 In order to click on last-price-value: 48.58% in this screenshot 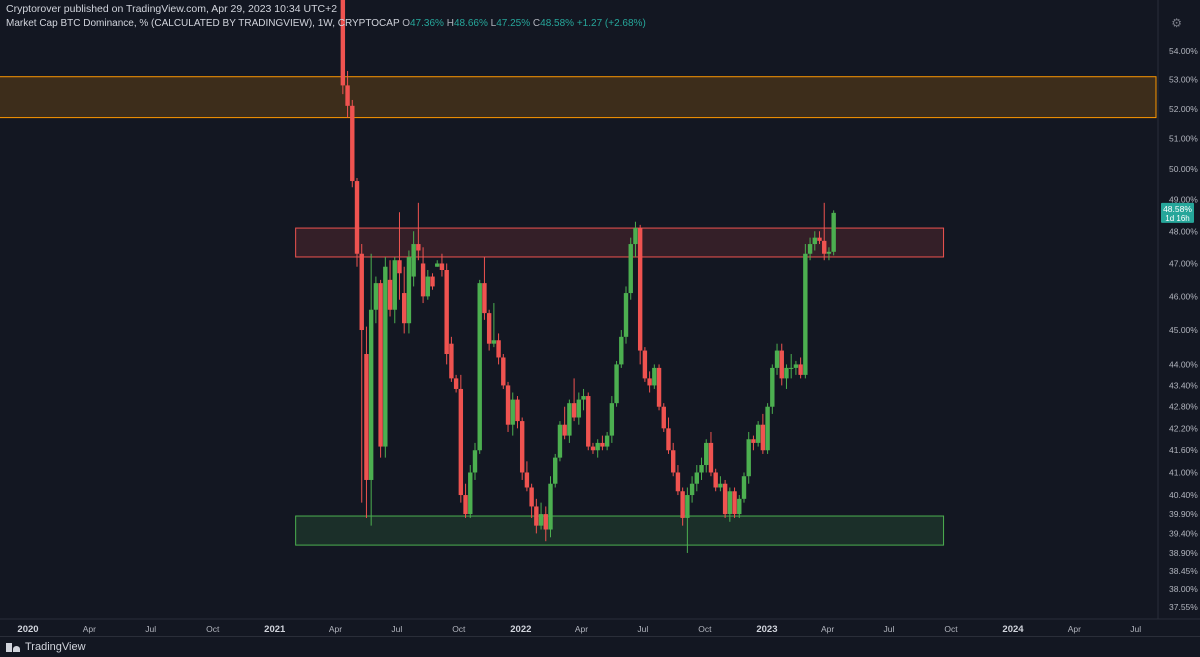, I will do `click(1177, 209)`.